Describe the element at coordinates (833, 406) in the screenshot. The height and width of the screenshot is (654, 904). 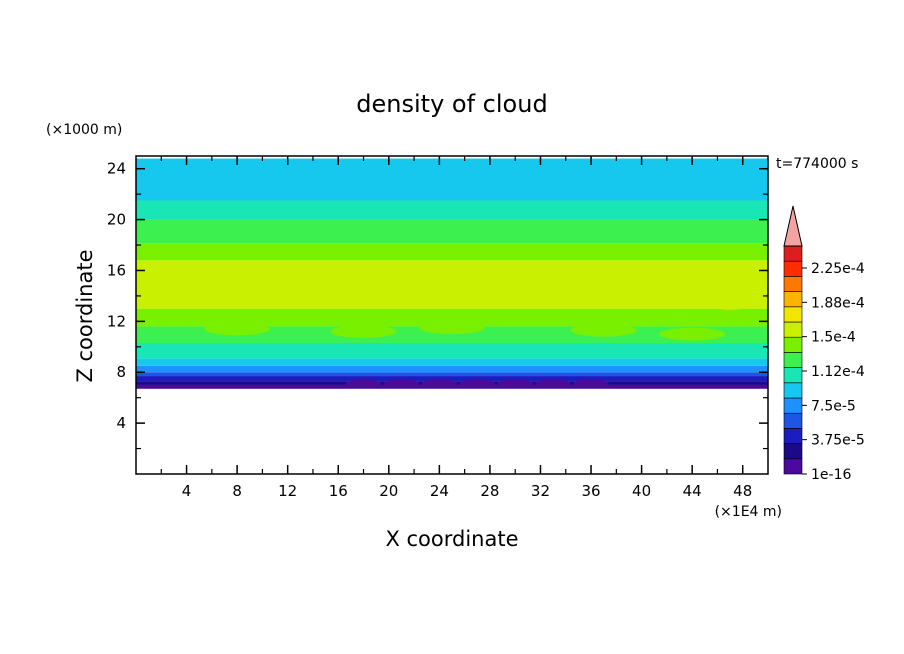
I see `colorbar-tick-label: 7.5e-5` at that location.